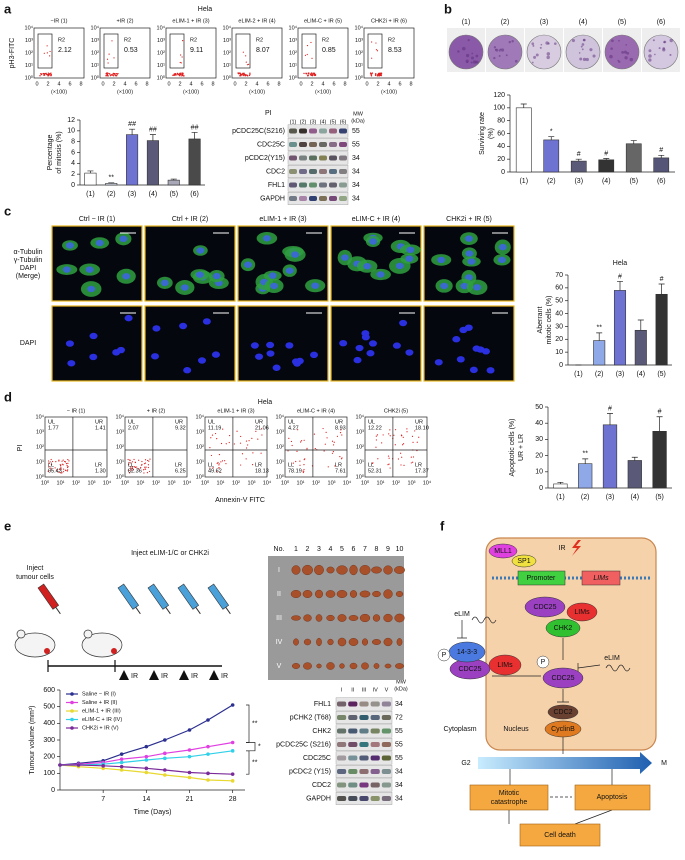  Describe the element at coordinates (376, 690) in the screenshot. I see `lane-label: IV` at that location.